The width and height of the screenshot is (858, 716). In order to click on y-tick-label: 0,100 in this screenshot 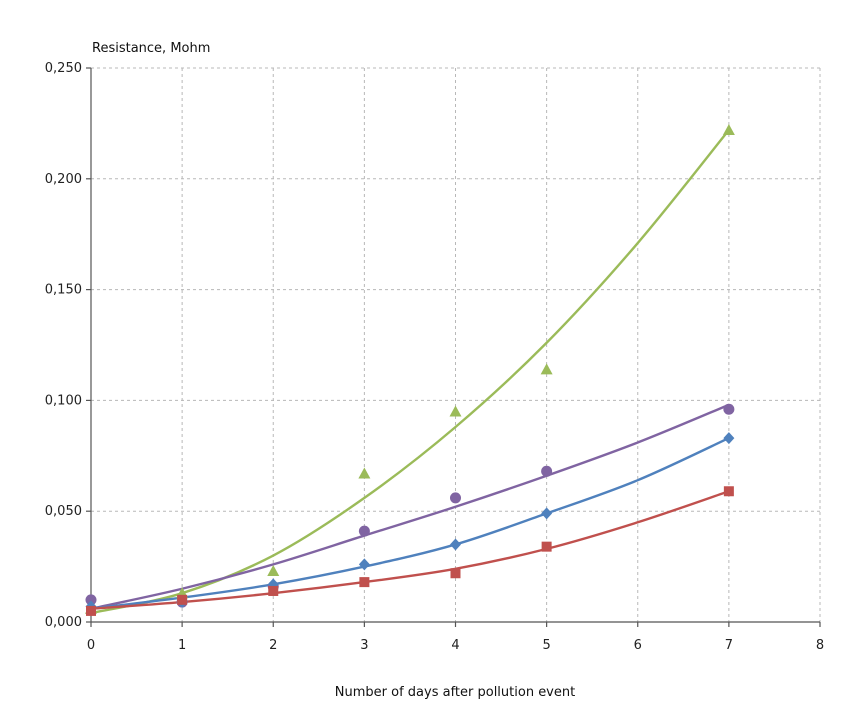, I will do `click(63, 400)`.